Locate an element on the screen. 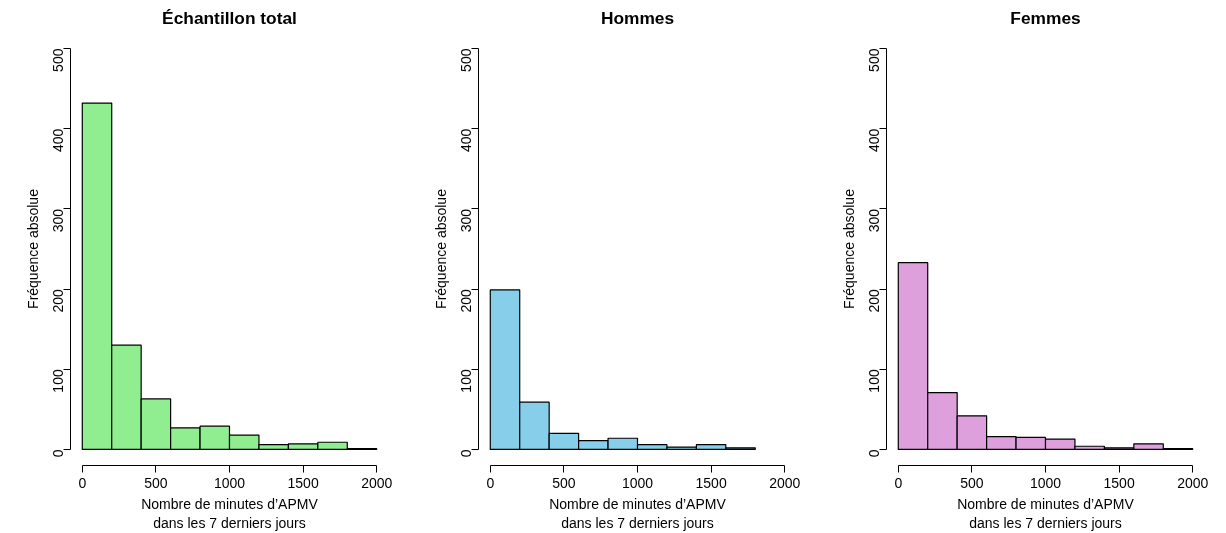 This screenshot has height=533, width=1226. chart-title: Échantillon total is located at coordinates (229, 17).